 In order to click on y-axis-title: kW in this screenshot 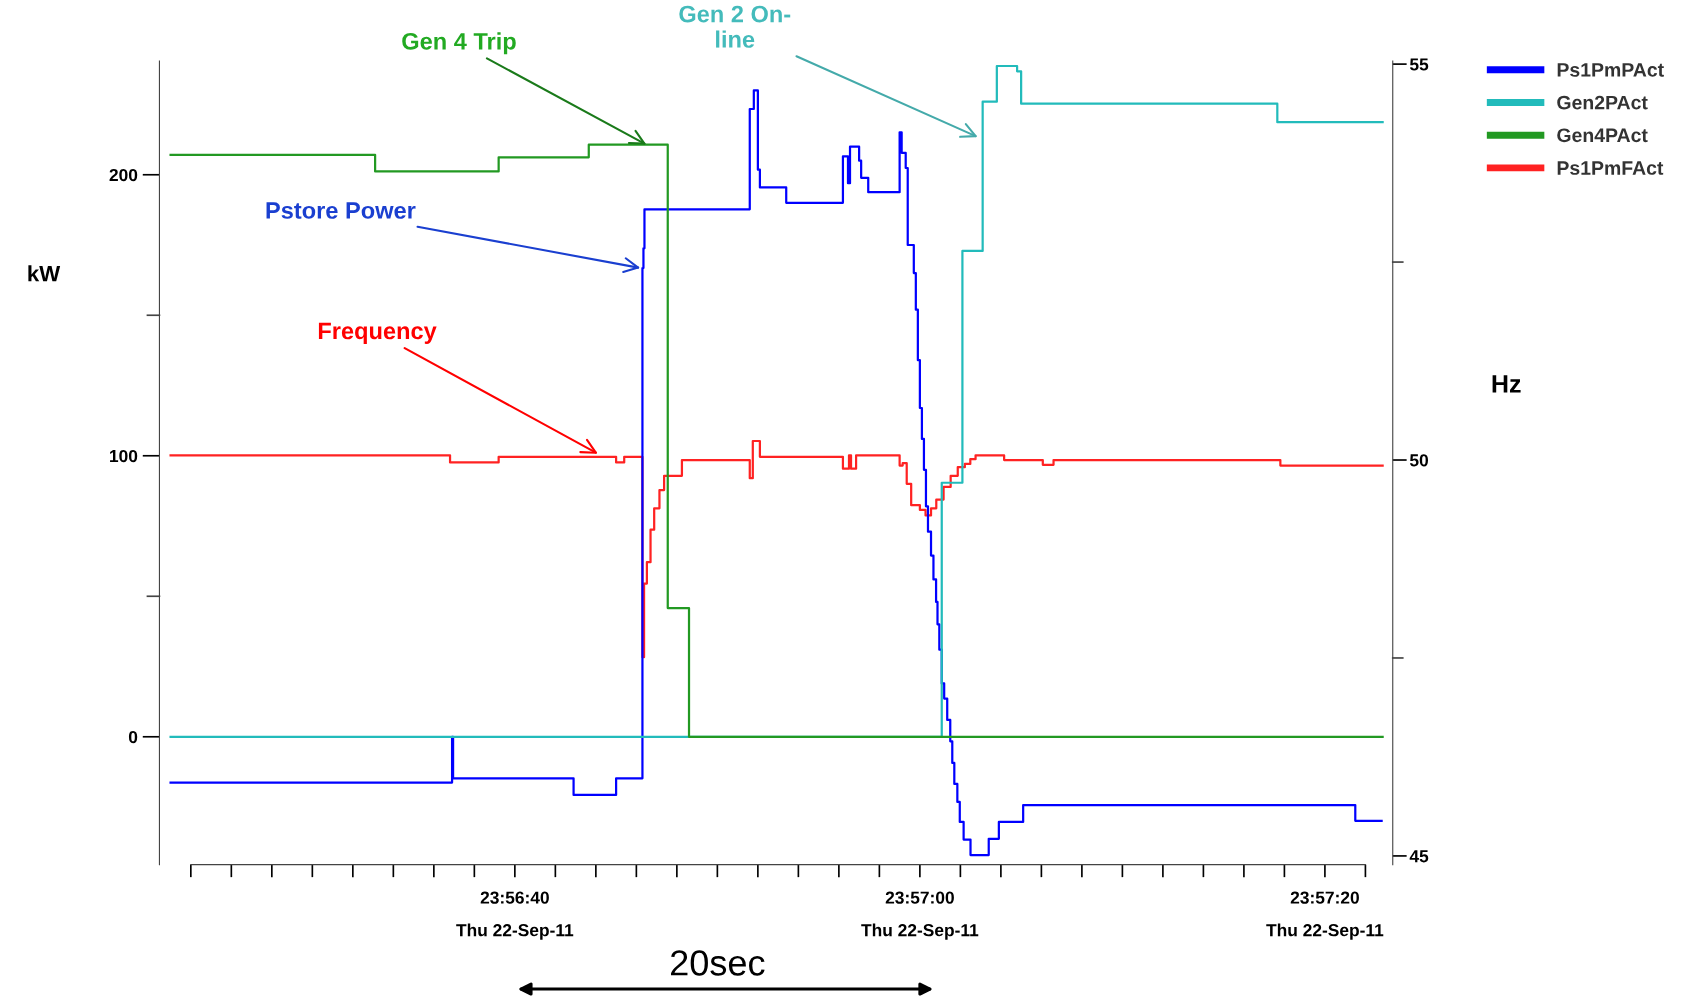, I will do `click(44, 273)`.